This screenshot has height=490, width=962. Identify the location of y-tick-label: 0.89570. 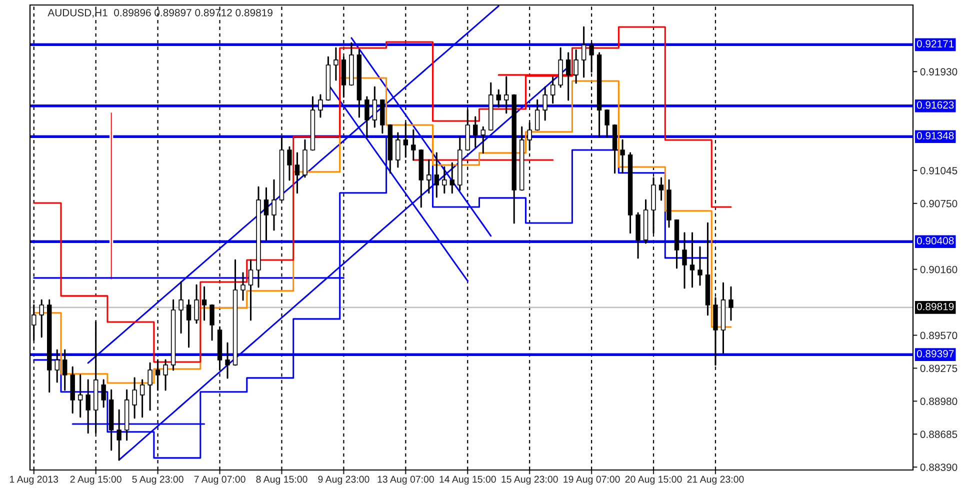
(939, 336).